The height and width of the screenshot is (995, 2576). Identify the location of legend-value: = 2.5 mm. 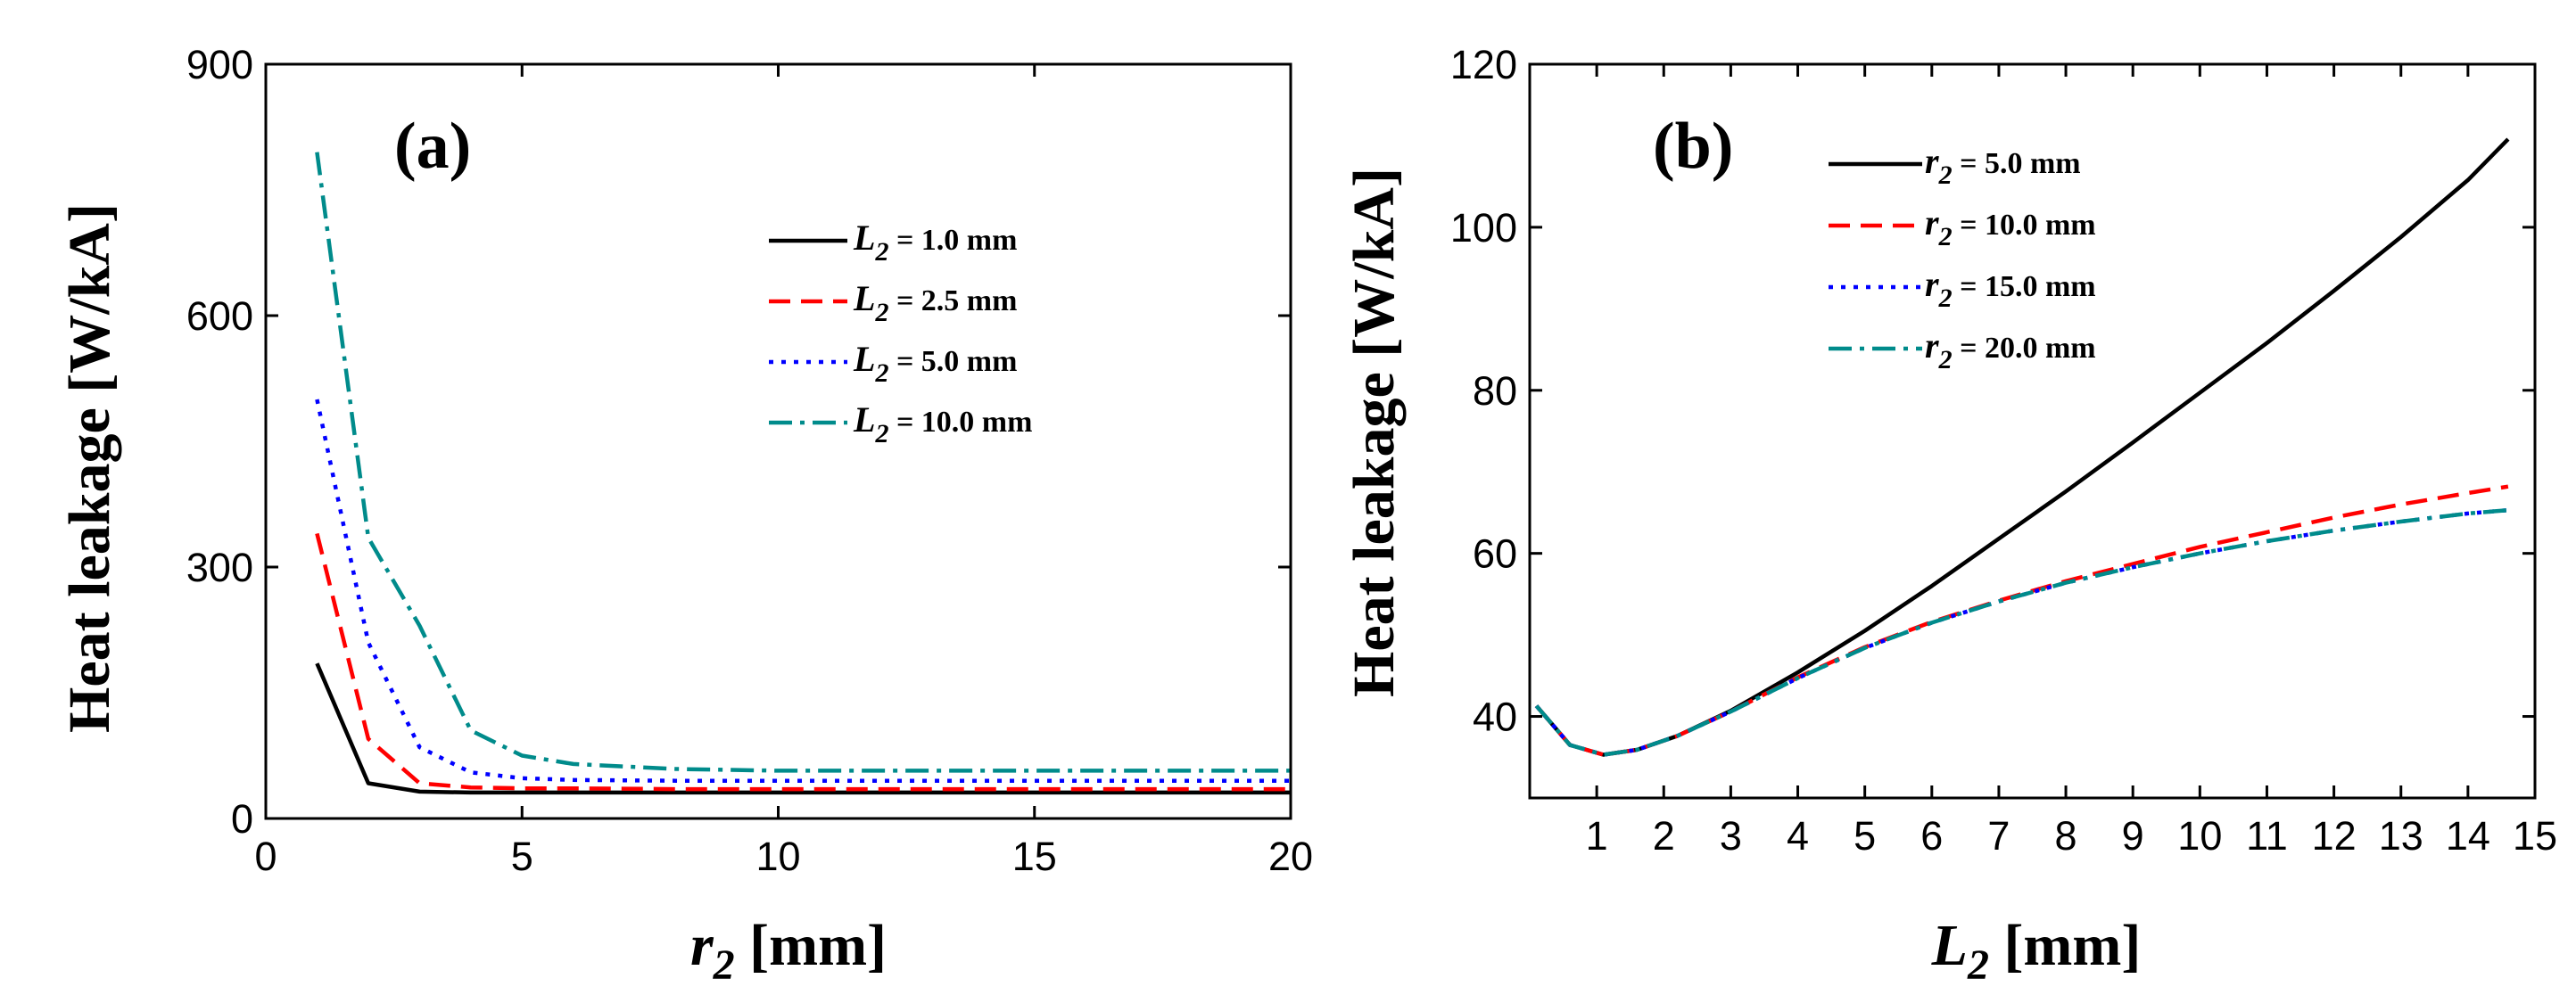
(953, 300).